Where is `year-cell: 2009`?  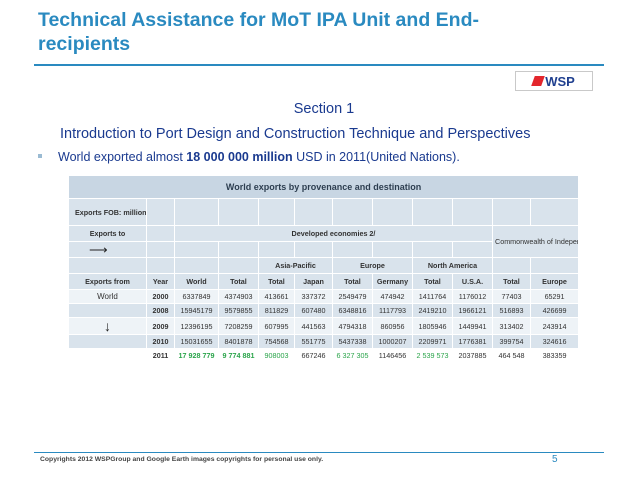
year-cell: 2009 is located at coordinates (160, 326).